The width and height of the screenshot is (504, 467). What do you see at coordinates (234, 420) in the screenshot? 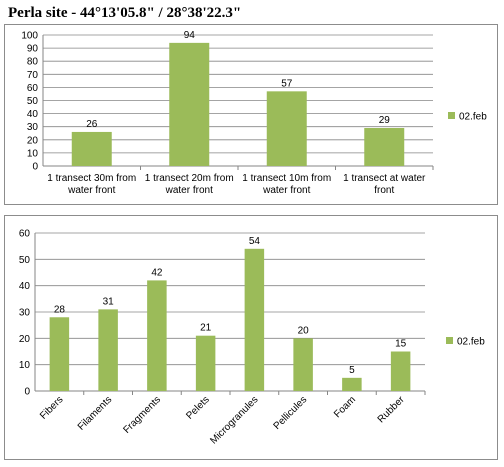
I see `x-tick-label: Microgranules` at bounding box center [234, 420].